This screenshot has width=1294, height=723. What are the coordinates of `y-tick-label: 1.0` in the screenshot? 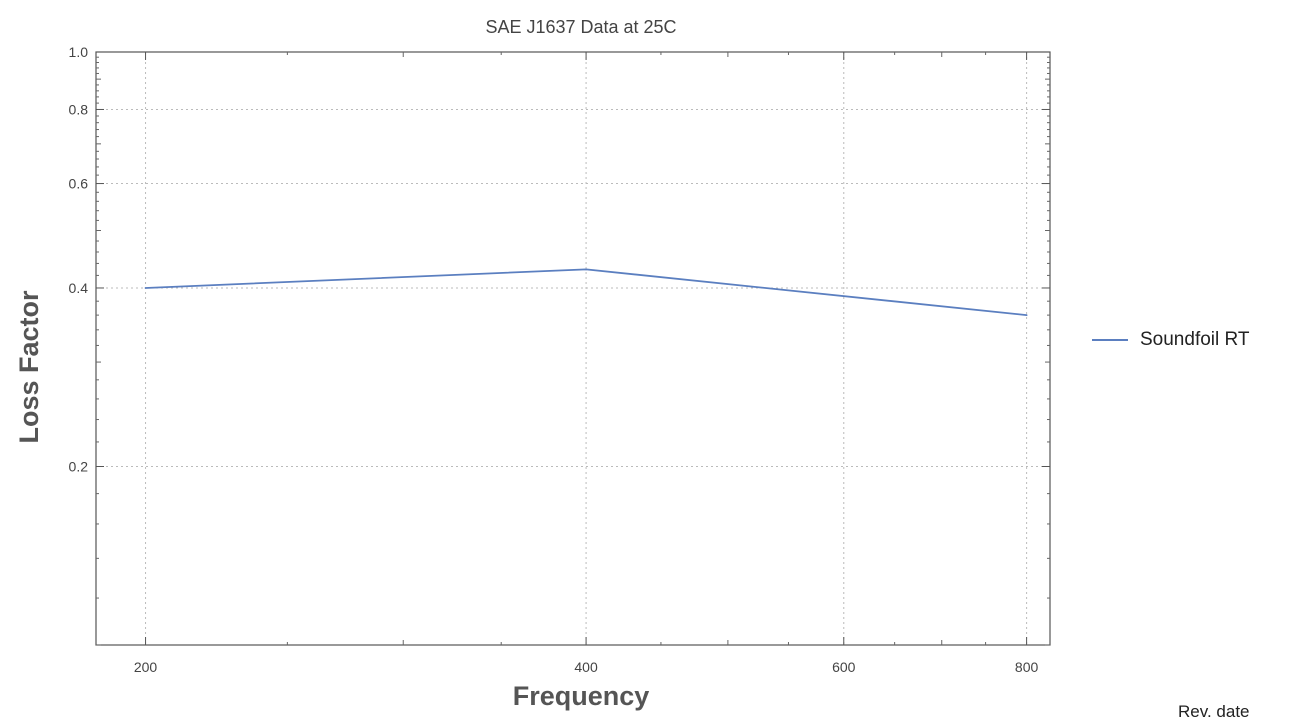 It's located at (79, 52).